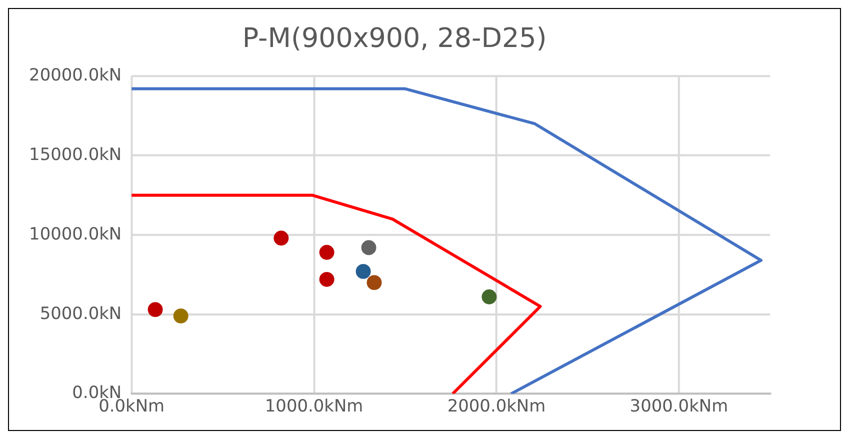  I want to click on chart-title: P-M(900x900, 28-D25), so click(394, 38).